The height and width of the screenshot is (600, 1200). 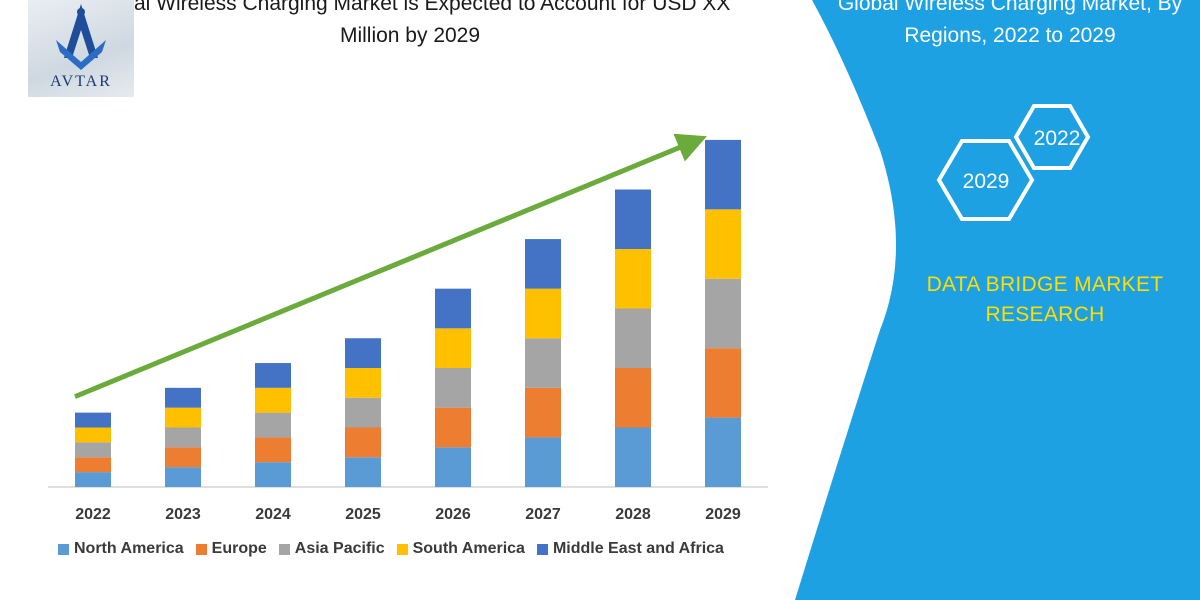 What do you see at coordinates (453, 467) in the screenshot?
I see `bar-2026-north-america` at bounding box center [453, 467].